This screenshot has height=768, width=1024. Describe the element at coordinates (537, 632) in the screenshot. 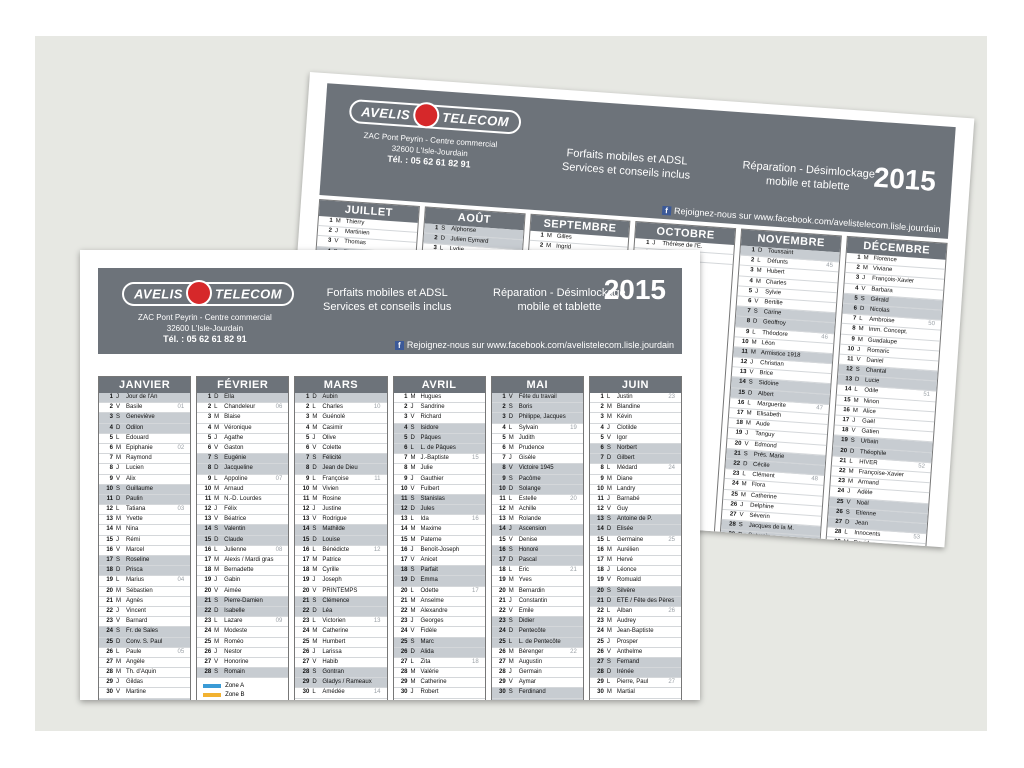

I see `day-row: 24 D Pentecôte` at that location.